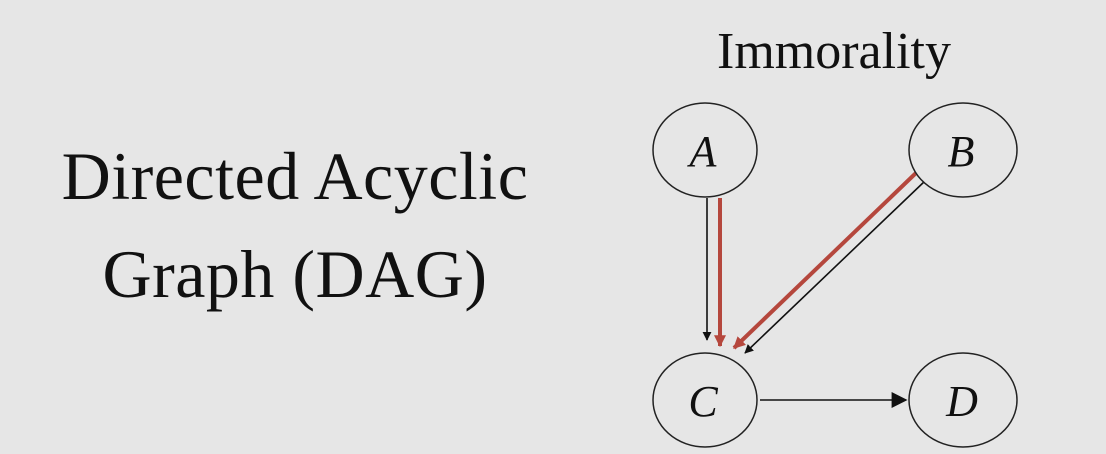  I want to click on node-d: D, so click(963, 400).